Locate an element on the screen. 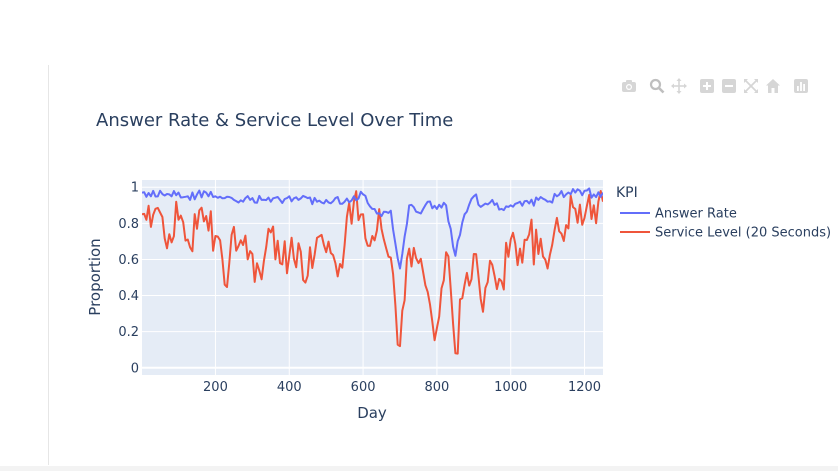  legend-item-service-level: Service Level (20 Seconds) is located at coordinates (725, 233).